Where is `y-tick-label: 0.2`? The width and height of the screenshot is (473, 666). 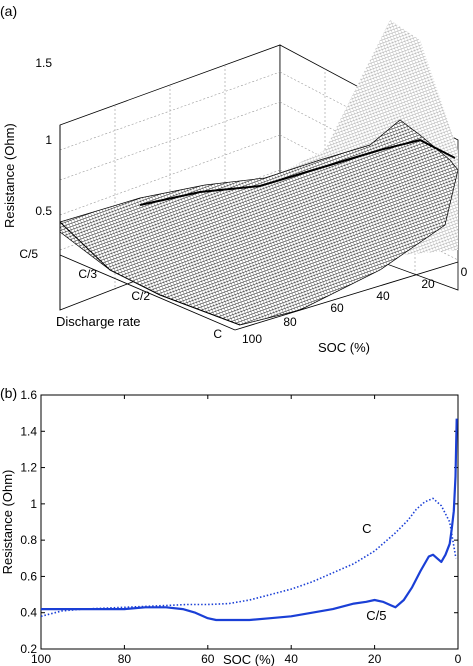
y-tick-label: 0.2 is located at coordinates (28, 649).